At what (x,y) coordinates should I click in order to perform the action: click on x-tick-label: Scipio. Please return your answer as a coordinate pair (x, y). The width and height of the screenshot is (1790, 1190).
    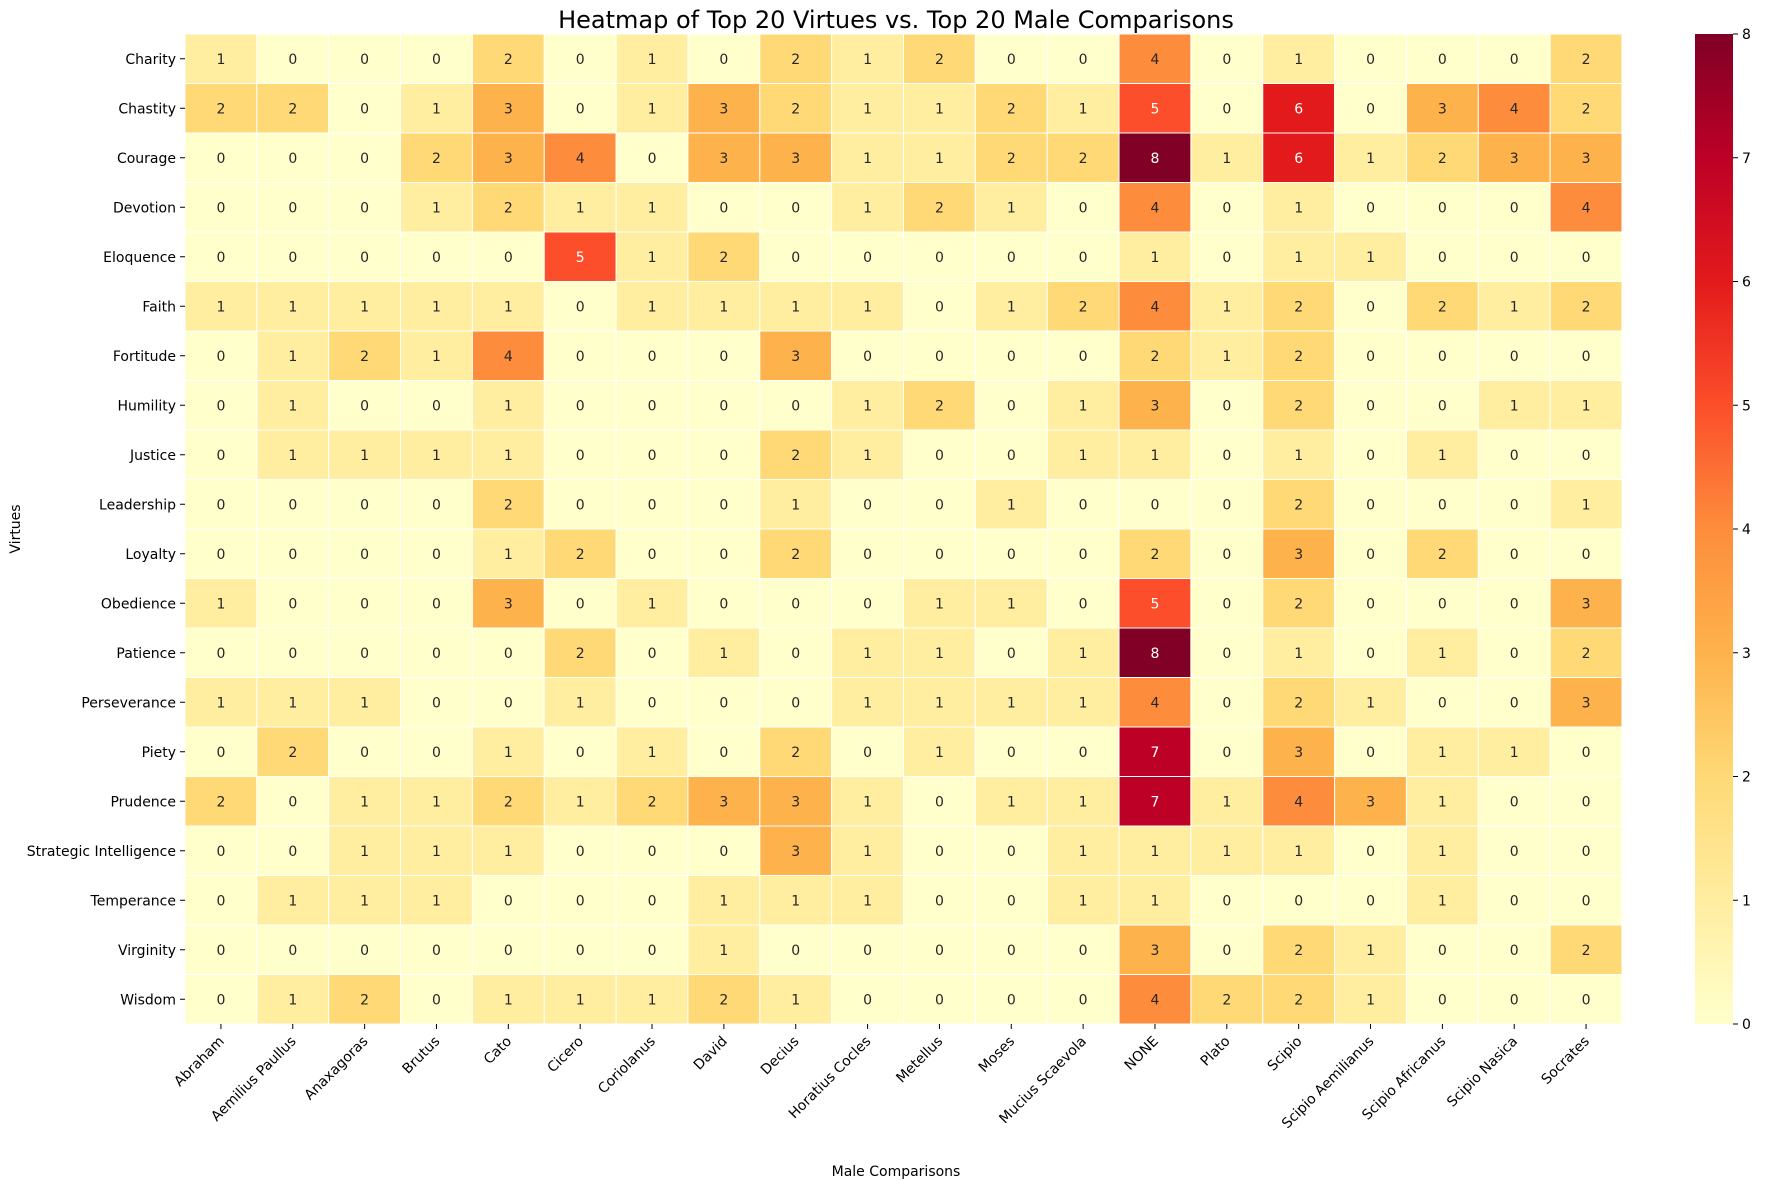
    Looking at the image, I should click on (1285, 1054).